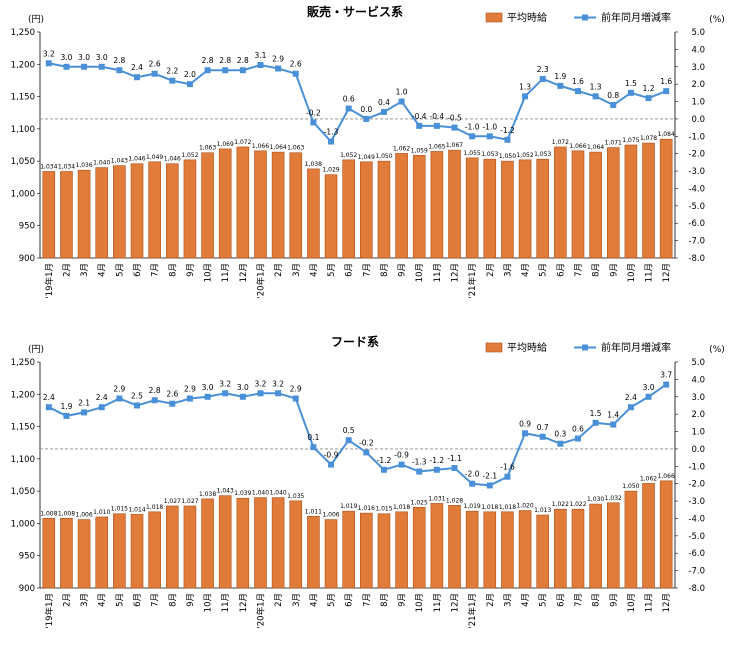  I want to click on rate-value-label: 1.9, so click(66, 406).